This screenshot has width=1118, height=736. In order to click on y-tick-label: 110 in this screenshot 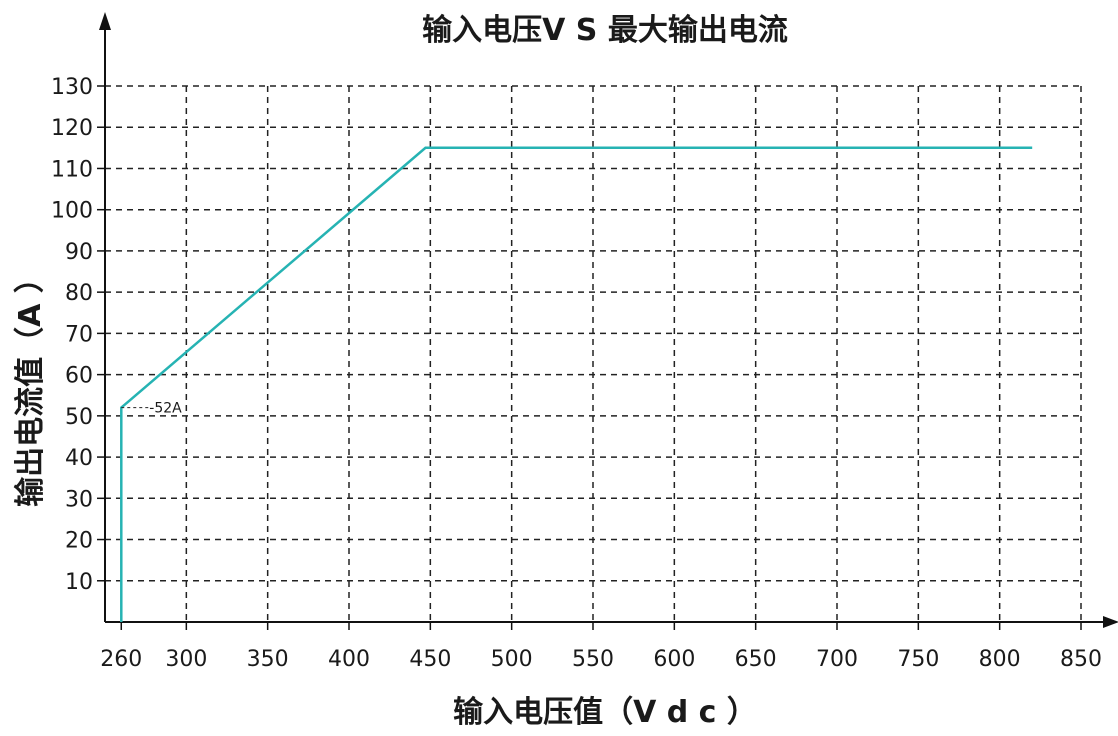, I will do `click(72, 169)`.